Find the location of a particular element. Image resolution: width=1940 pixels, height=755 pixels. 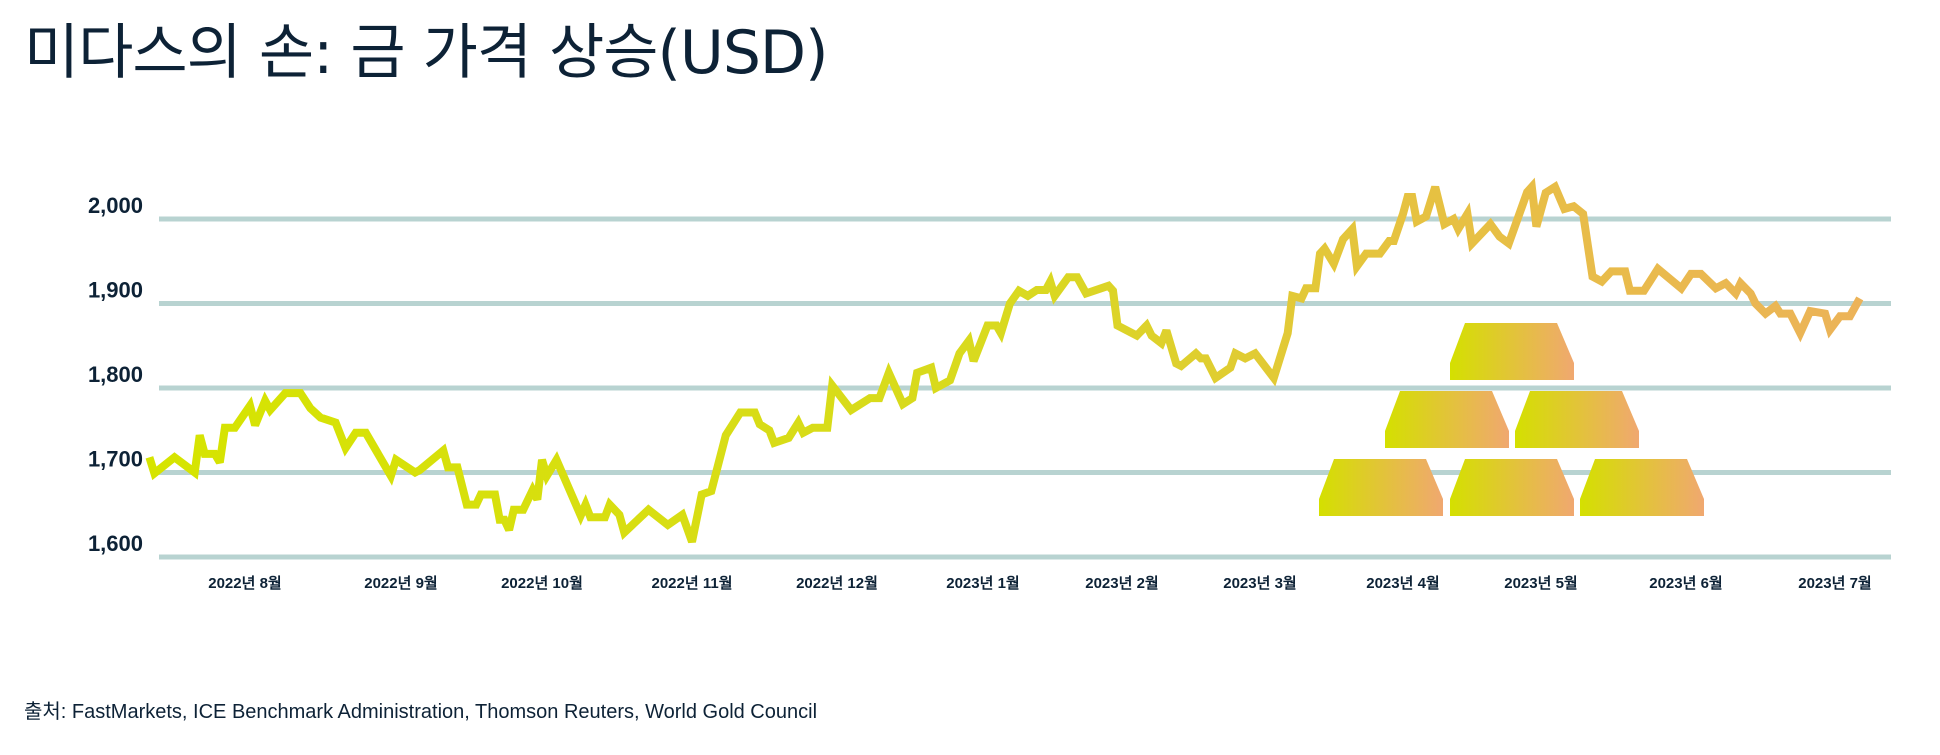

y-axis-labels: 1,600 1,700 1,800 1,900 2,000 is located at coordinates (115, 374).